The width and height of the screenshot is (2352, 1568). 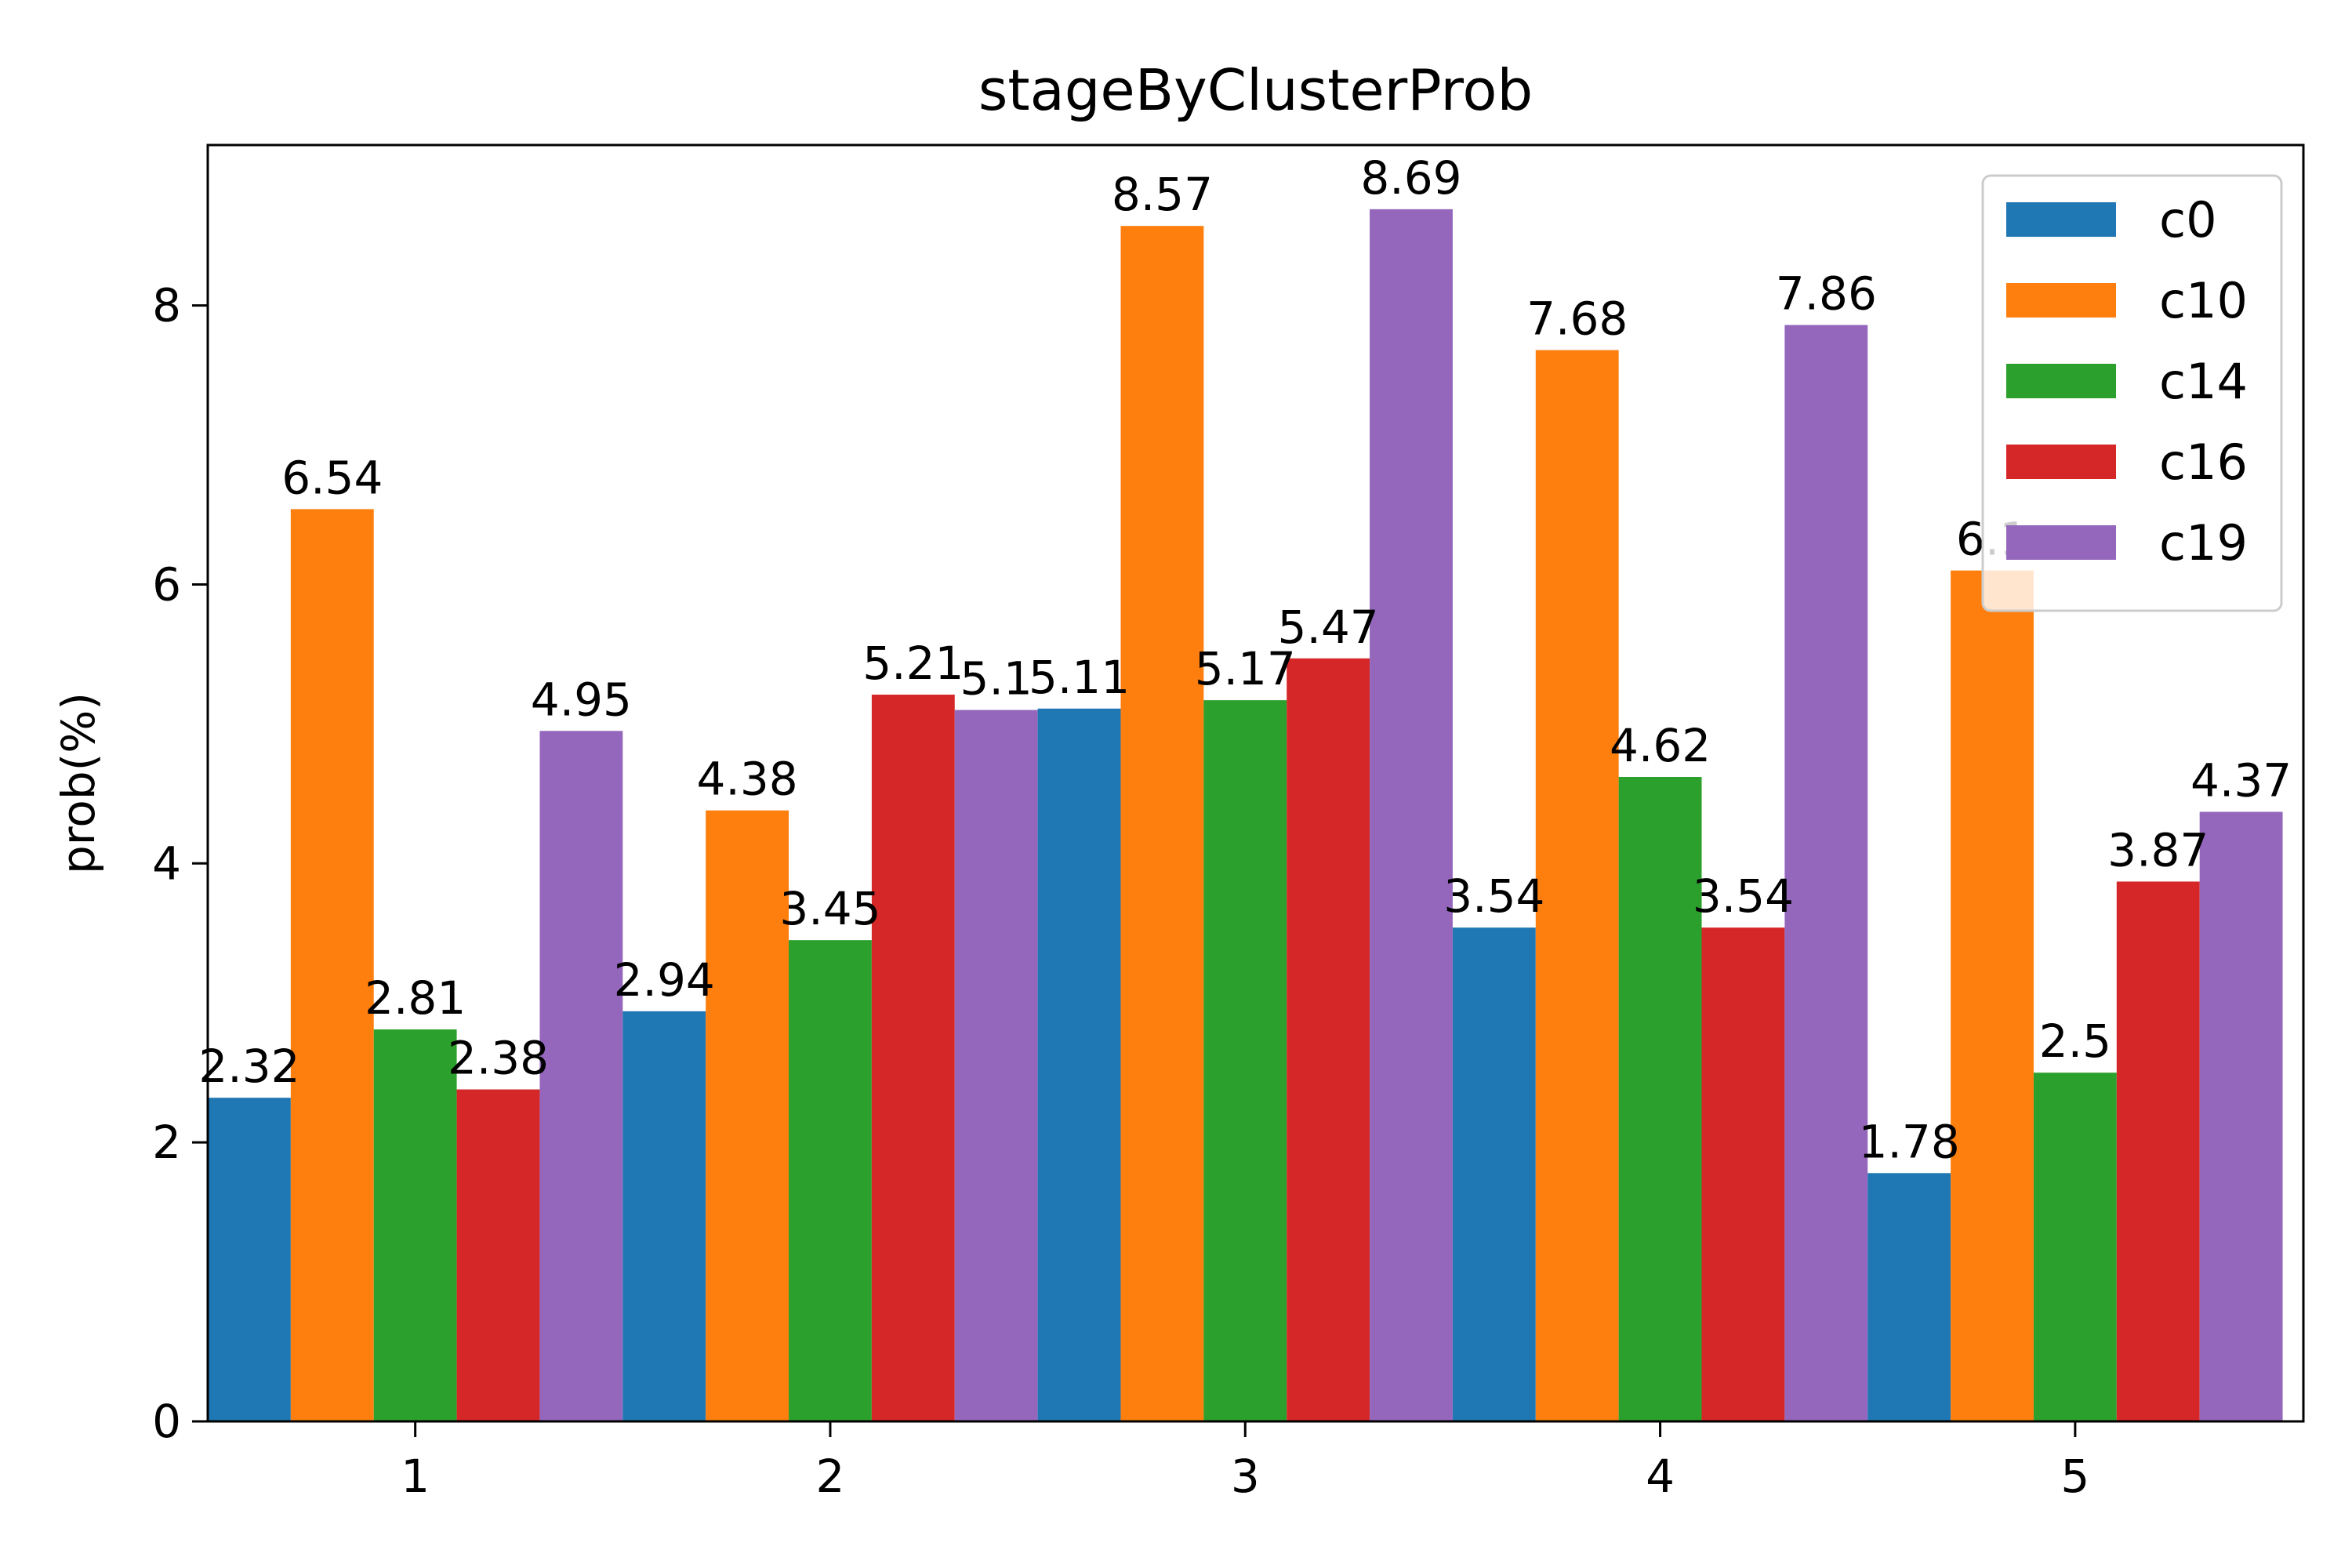 I want to click on bar-label-c10-4: 7.68, so click(x=1577, y=319).